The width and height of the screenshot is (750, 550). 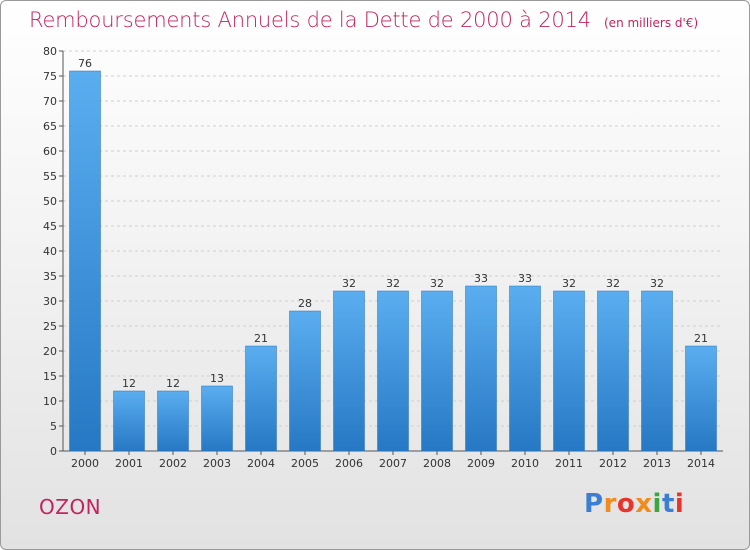 I want to click on y-tick-label: 80, so click(x=50, y=51).